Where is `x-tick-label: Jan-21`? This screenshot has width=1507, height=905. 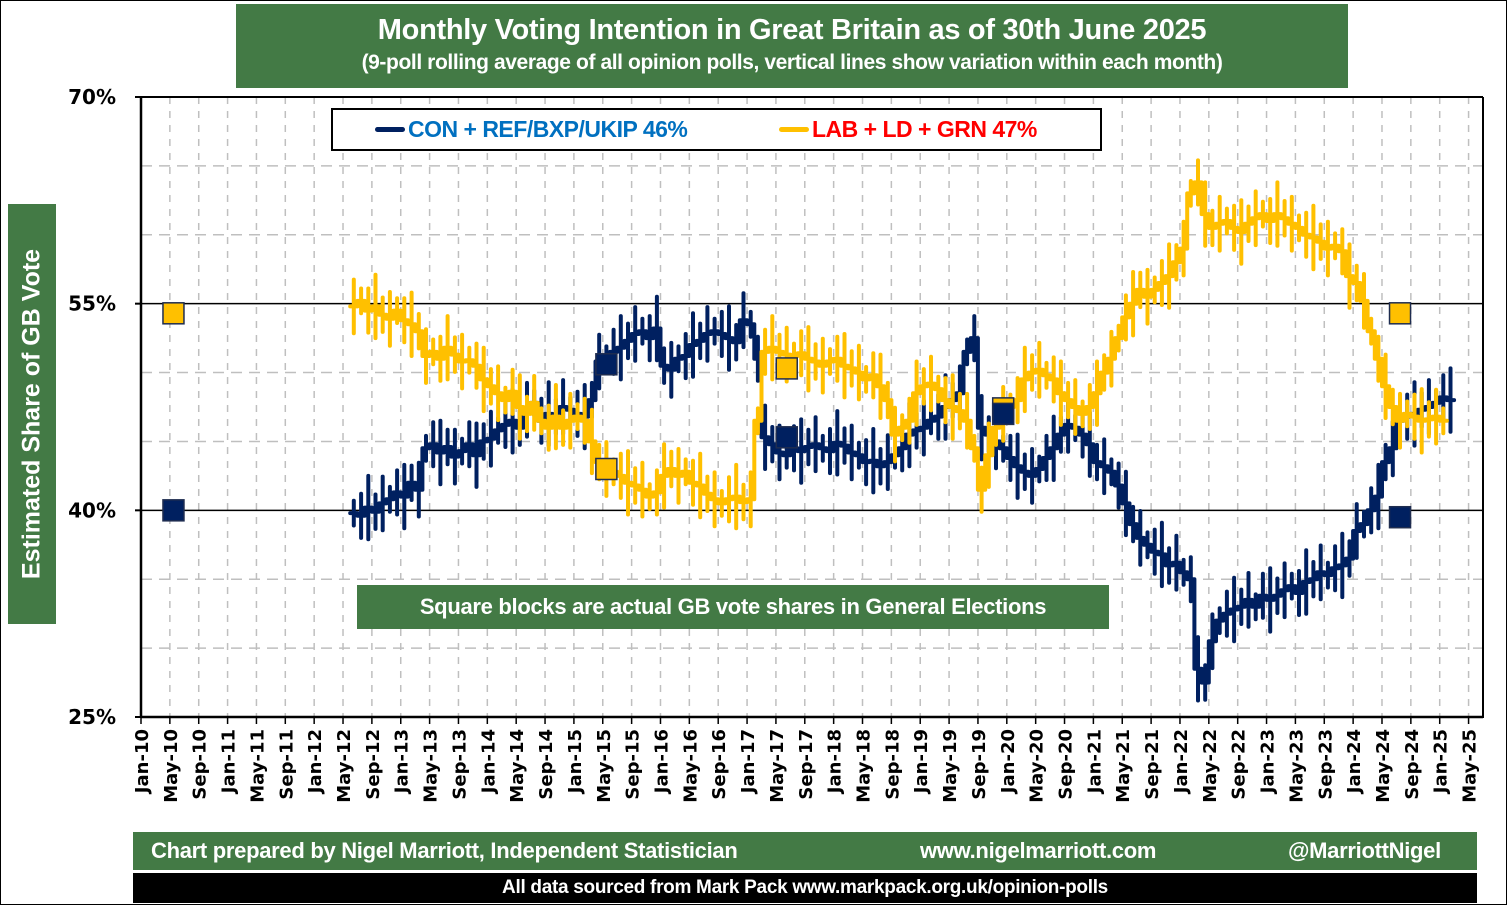
x-tick-label: Jan-21 is located at coordinates (1094, 762).